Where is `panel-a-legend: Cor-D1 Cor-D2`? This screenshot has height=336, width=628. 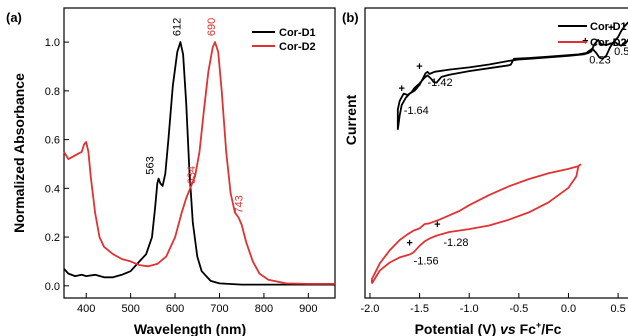 panel-a-legend: Cor-D1 Cor-D2 is located at coordinates (284, 40).